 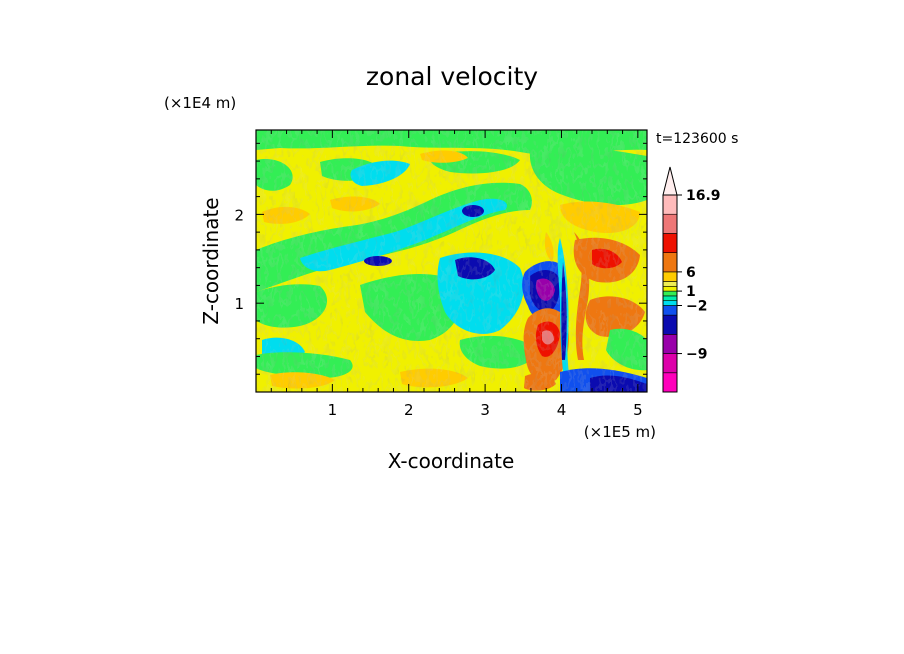 What do you see at coordinates (696, 355) in the screenshot?
I see `colorbar-label: −9` at bounding box center [696, 355].